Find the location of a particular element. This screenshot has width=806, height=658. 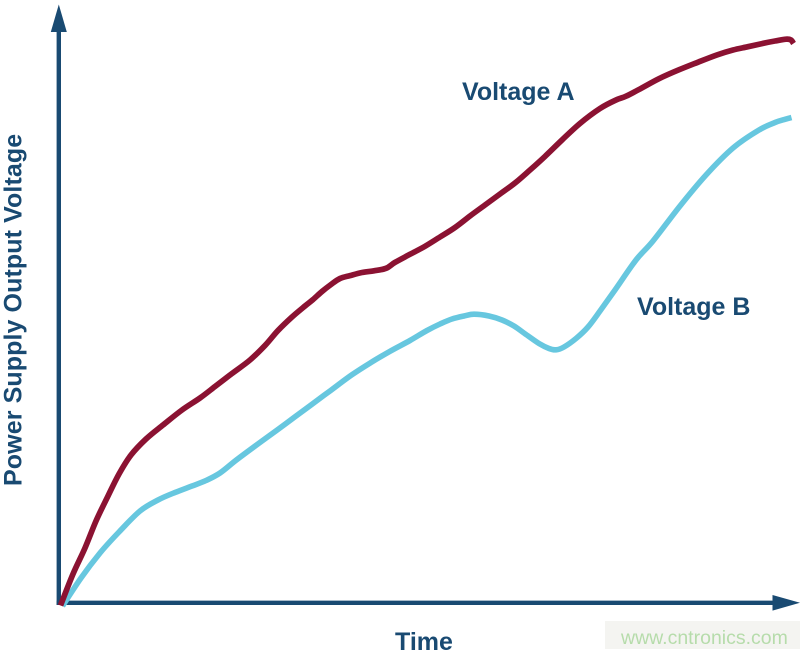

svg-text: Voltage B is located at coordinates (693, 307).